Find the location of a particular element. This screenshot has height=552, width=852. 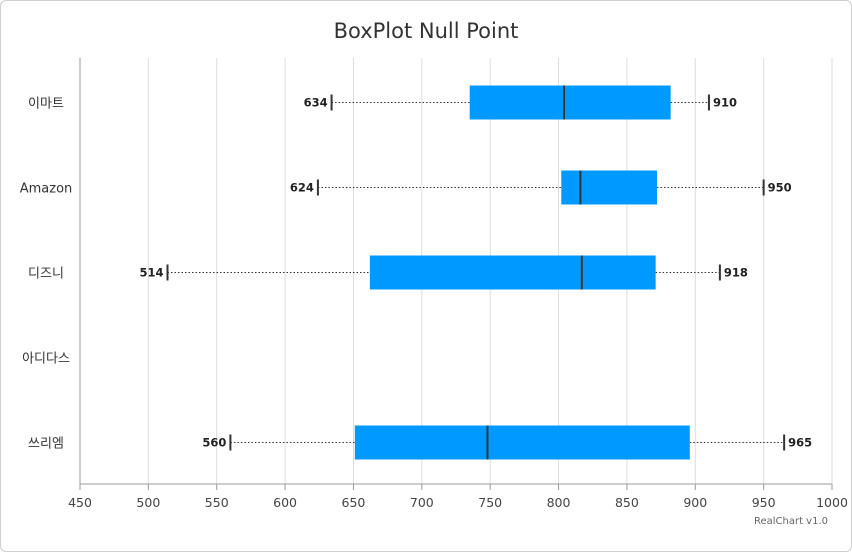

x-tick-label: 500 is located at coordinates (148, 502).